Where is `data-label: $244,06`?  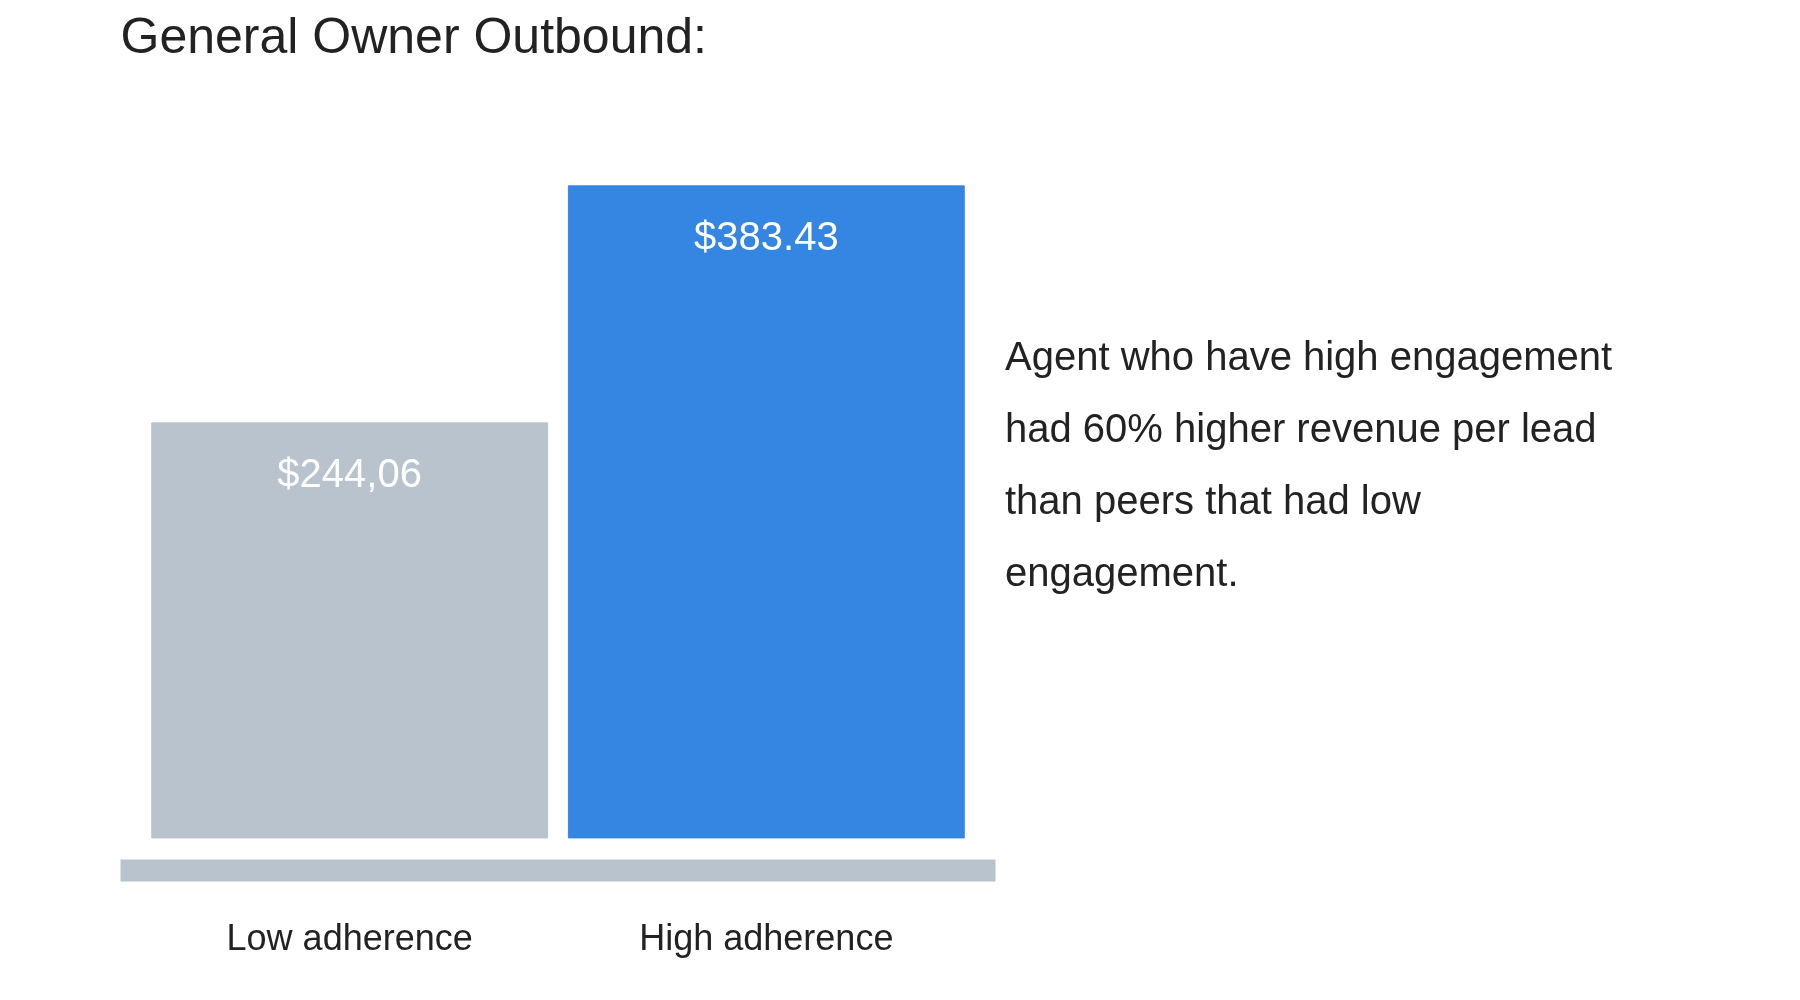 data-label: $244,06 is located at coordinates (349, 472).